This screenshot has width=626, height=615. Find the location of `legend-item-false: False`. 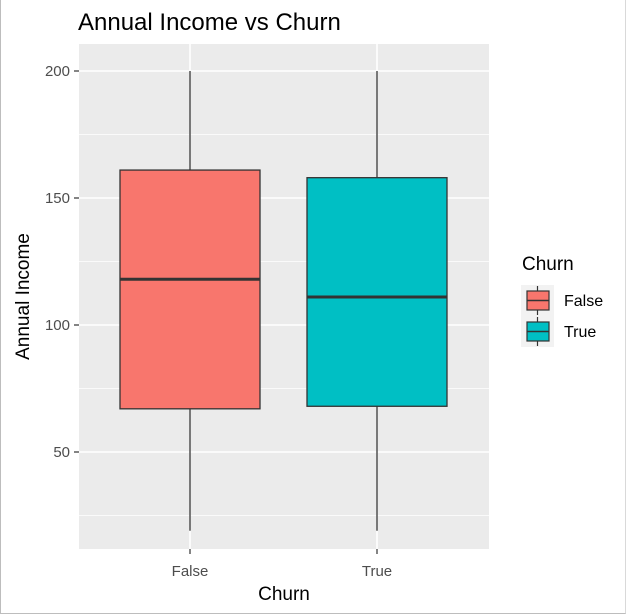

legend-item-false: False is located at coordinates (562, 300).